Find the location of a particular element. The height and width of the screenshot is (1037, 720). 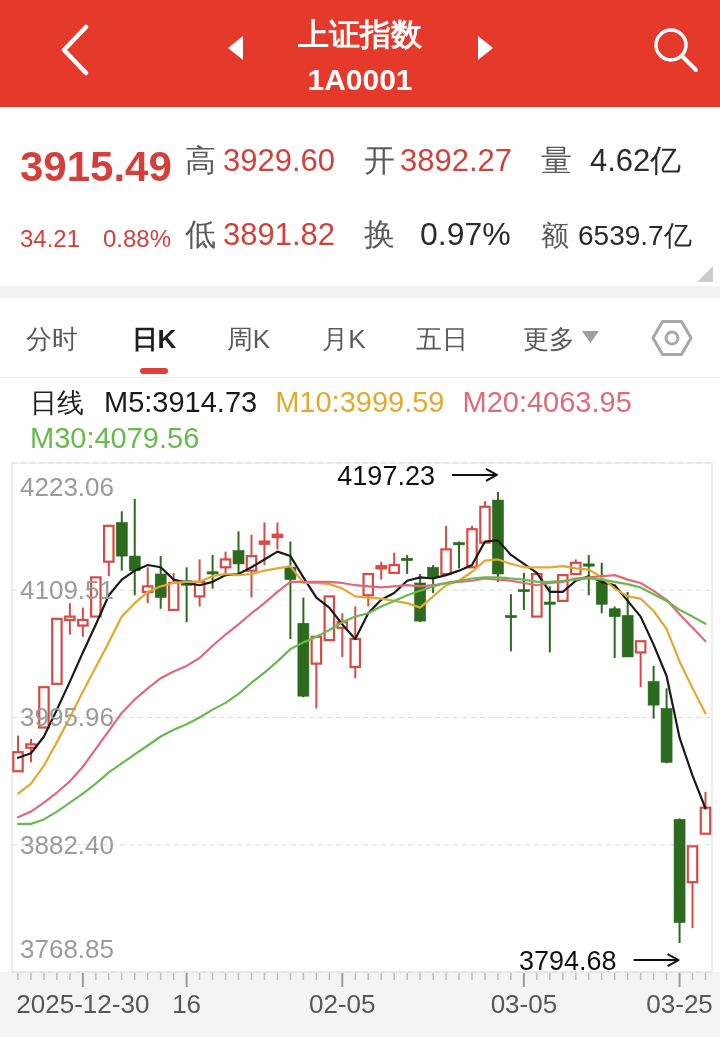

text: 1A0001 is located at coordinates (360, 79).